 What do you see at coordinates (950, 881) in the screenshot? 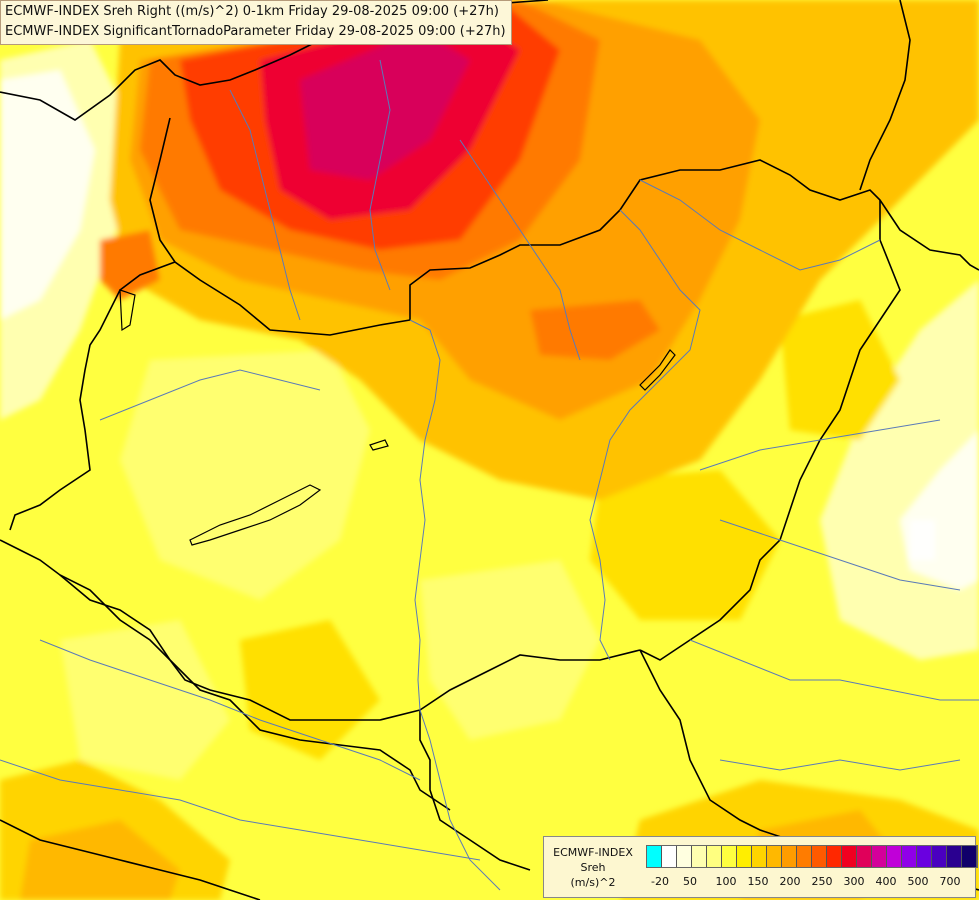
I see `legend-tick-label: 700` at bounding box center [950, 881].